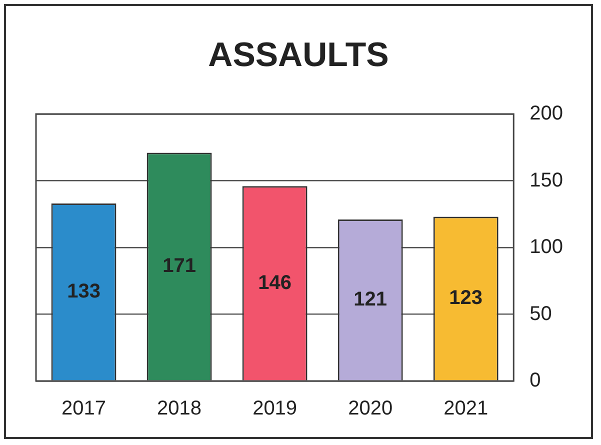 This screenshot has height=445, width=601. What do you see at coordinates (83, 291) in the screenshot?
I see `data-label: 133` at bounding box center [83, 291].